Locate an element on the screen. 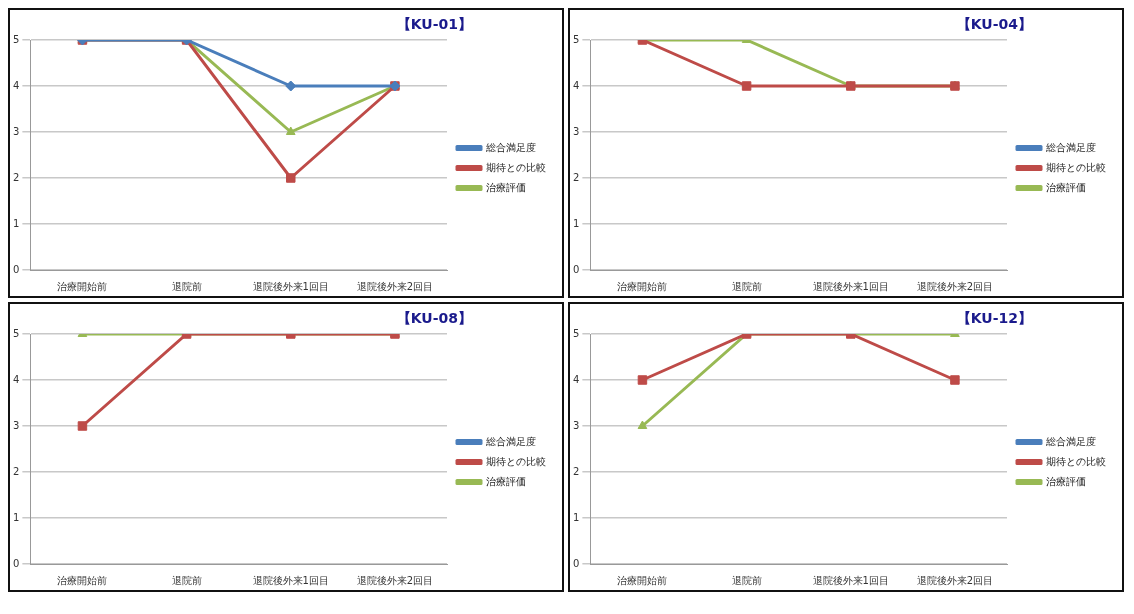 The width and height of the screenshot is (1134, 614). chart-title: 【KU-12】 is located at coordinates (994, 319).